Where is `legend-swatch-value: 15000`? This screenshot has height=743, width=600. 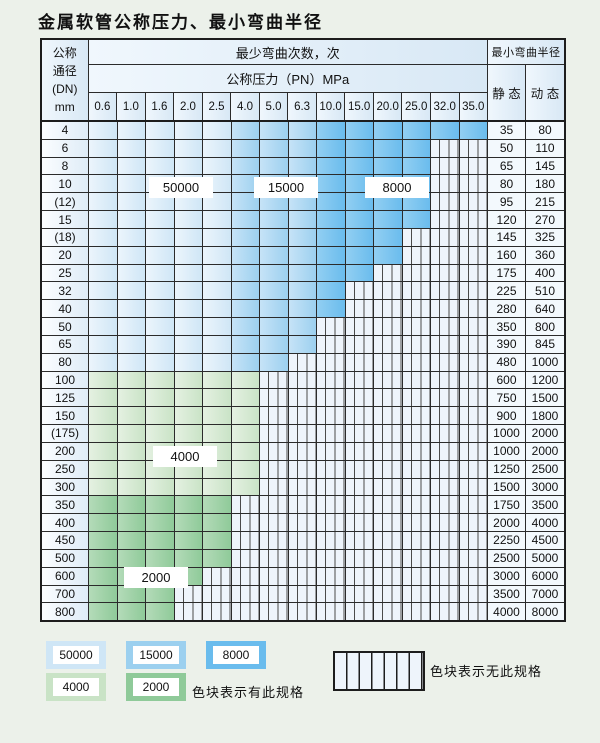
legend-swatch-value: 15000 is located at coordinates (156, 655).